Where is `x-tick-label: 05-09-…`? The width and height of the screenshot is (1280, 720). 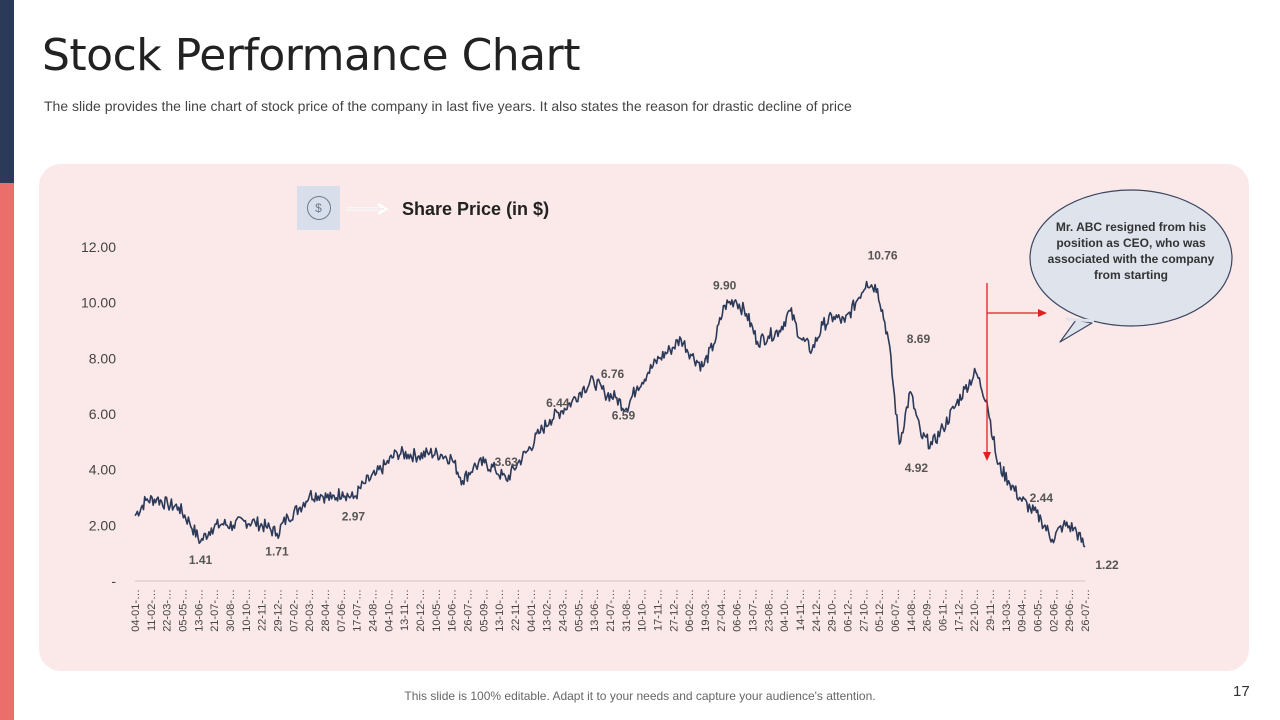 x-tick-label: 05-09-… is located at coordinates (484, 610).